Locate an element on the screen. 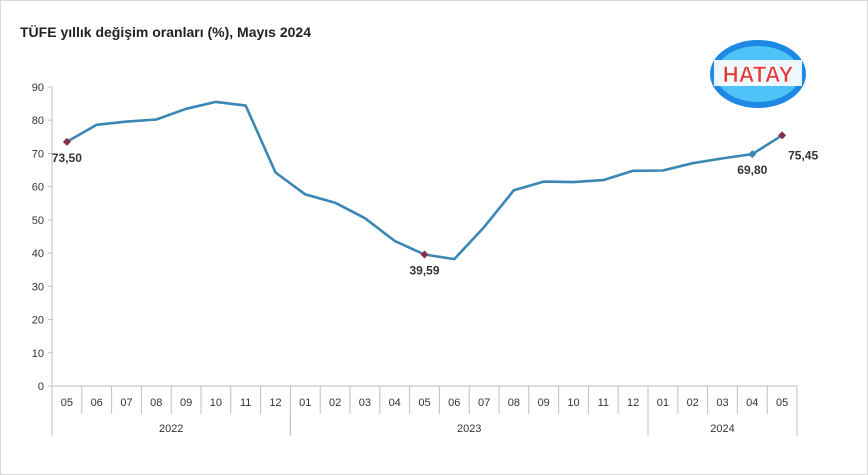  data-label: 73,50 is located at coordinates (67, 158).